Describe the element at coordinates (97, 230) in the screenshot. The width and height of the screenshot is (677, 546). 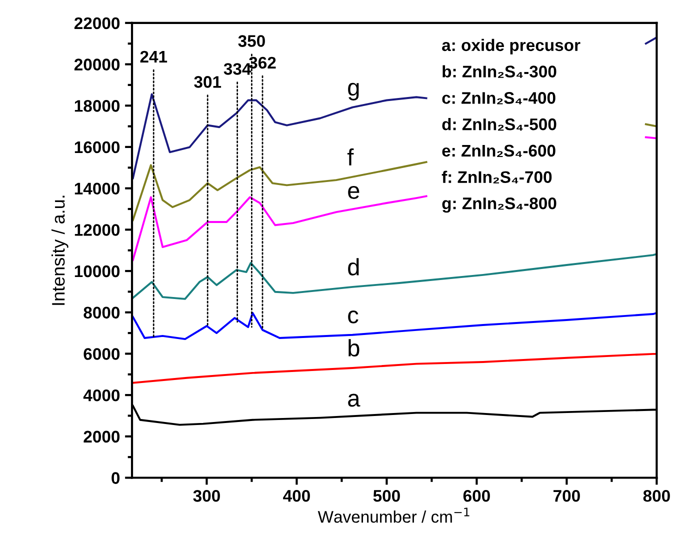
I see `y-tick-label: 12000` at that location.